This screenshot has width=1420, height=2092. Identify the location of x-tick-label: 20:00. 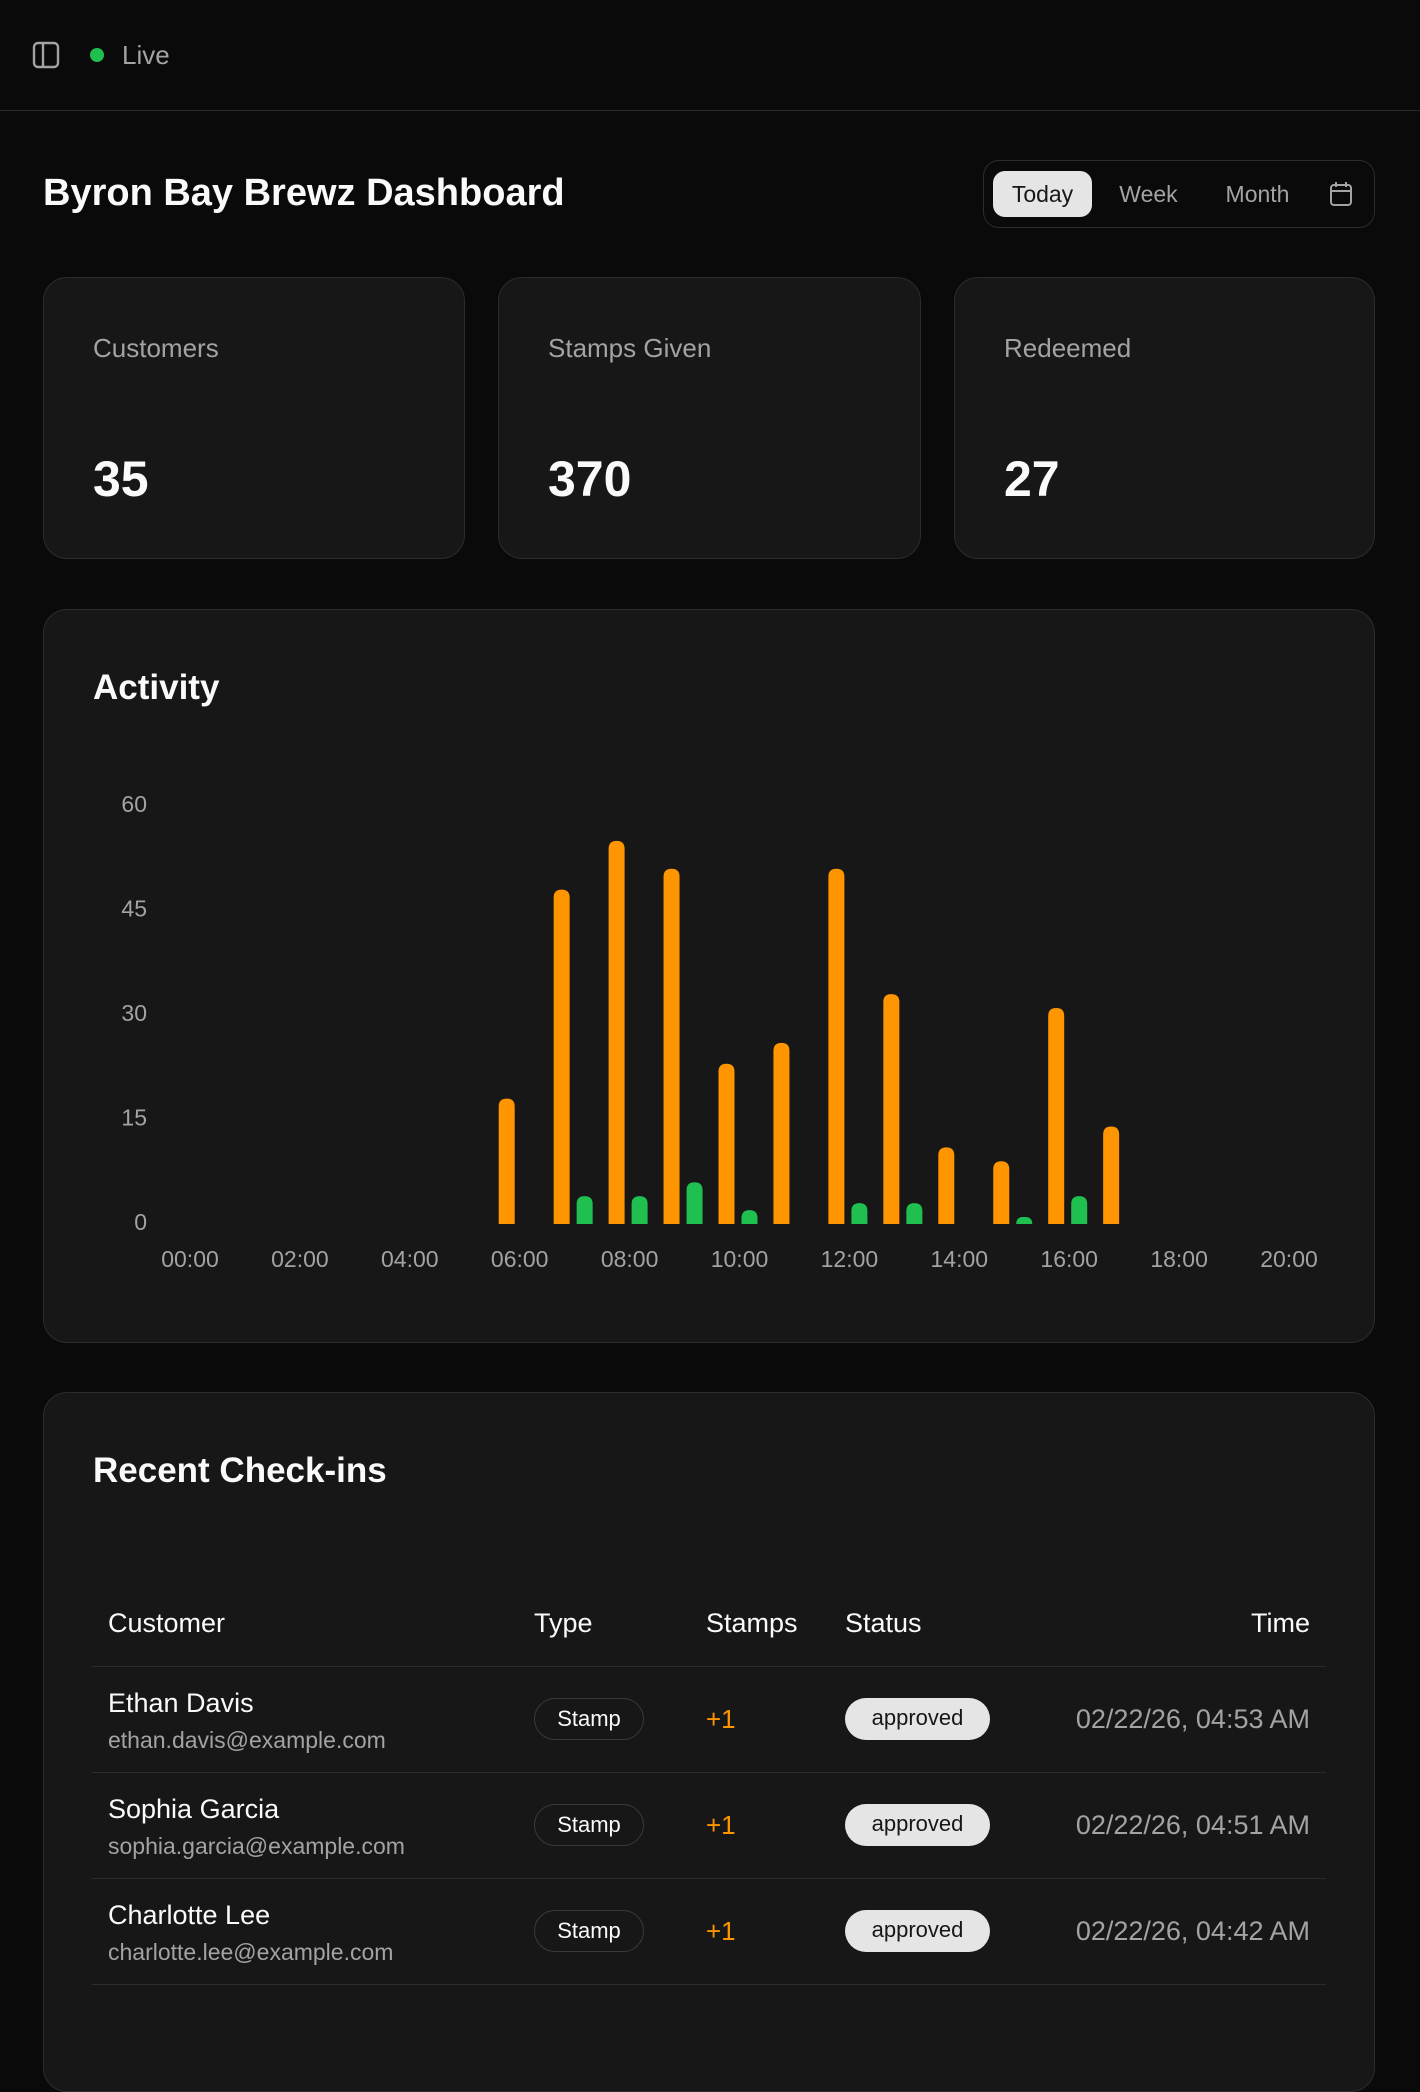
(1289, 1259).